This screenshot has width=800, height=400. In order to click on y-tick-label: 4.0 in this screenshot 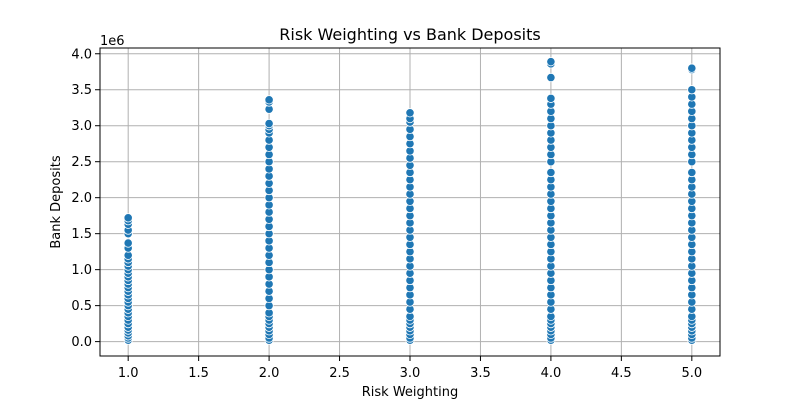, I will do `click(81, 54)`.